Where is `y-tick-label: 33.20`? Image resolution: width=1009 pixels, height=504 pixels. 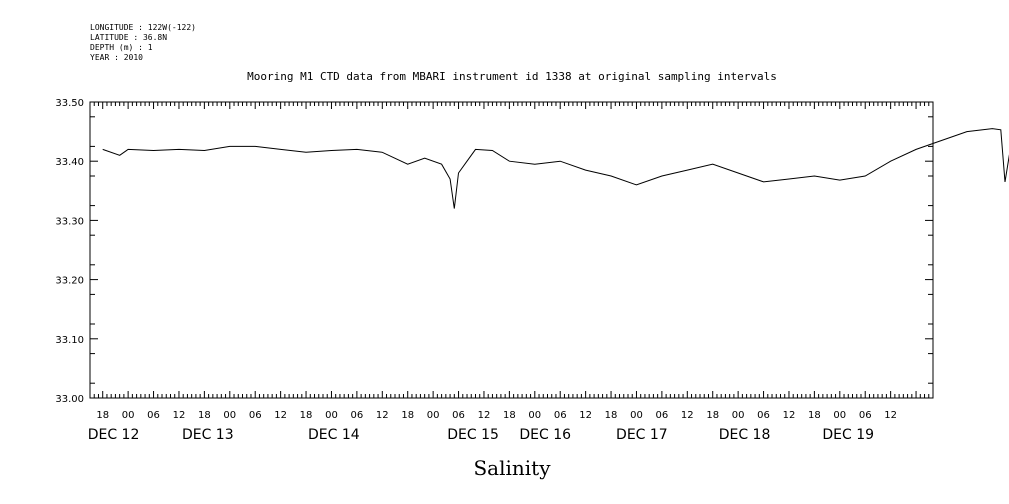
y-tick-label: 33.20 is located at coordinates (69, 281).